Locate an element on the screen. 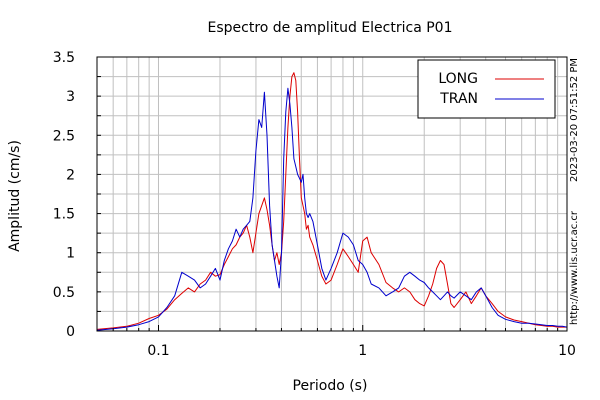 The width and height of the screenshot is (600, 400). source-url-label: http://www.lis.ucr.ac.cr is located at coordinates (574, 267).